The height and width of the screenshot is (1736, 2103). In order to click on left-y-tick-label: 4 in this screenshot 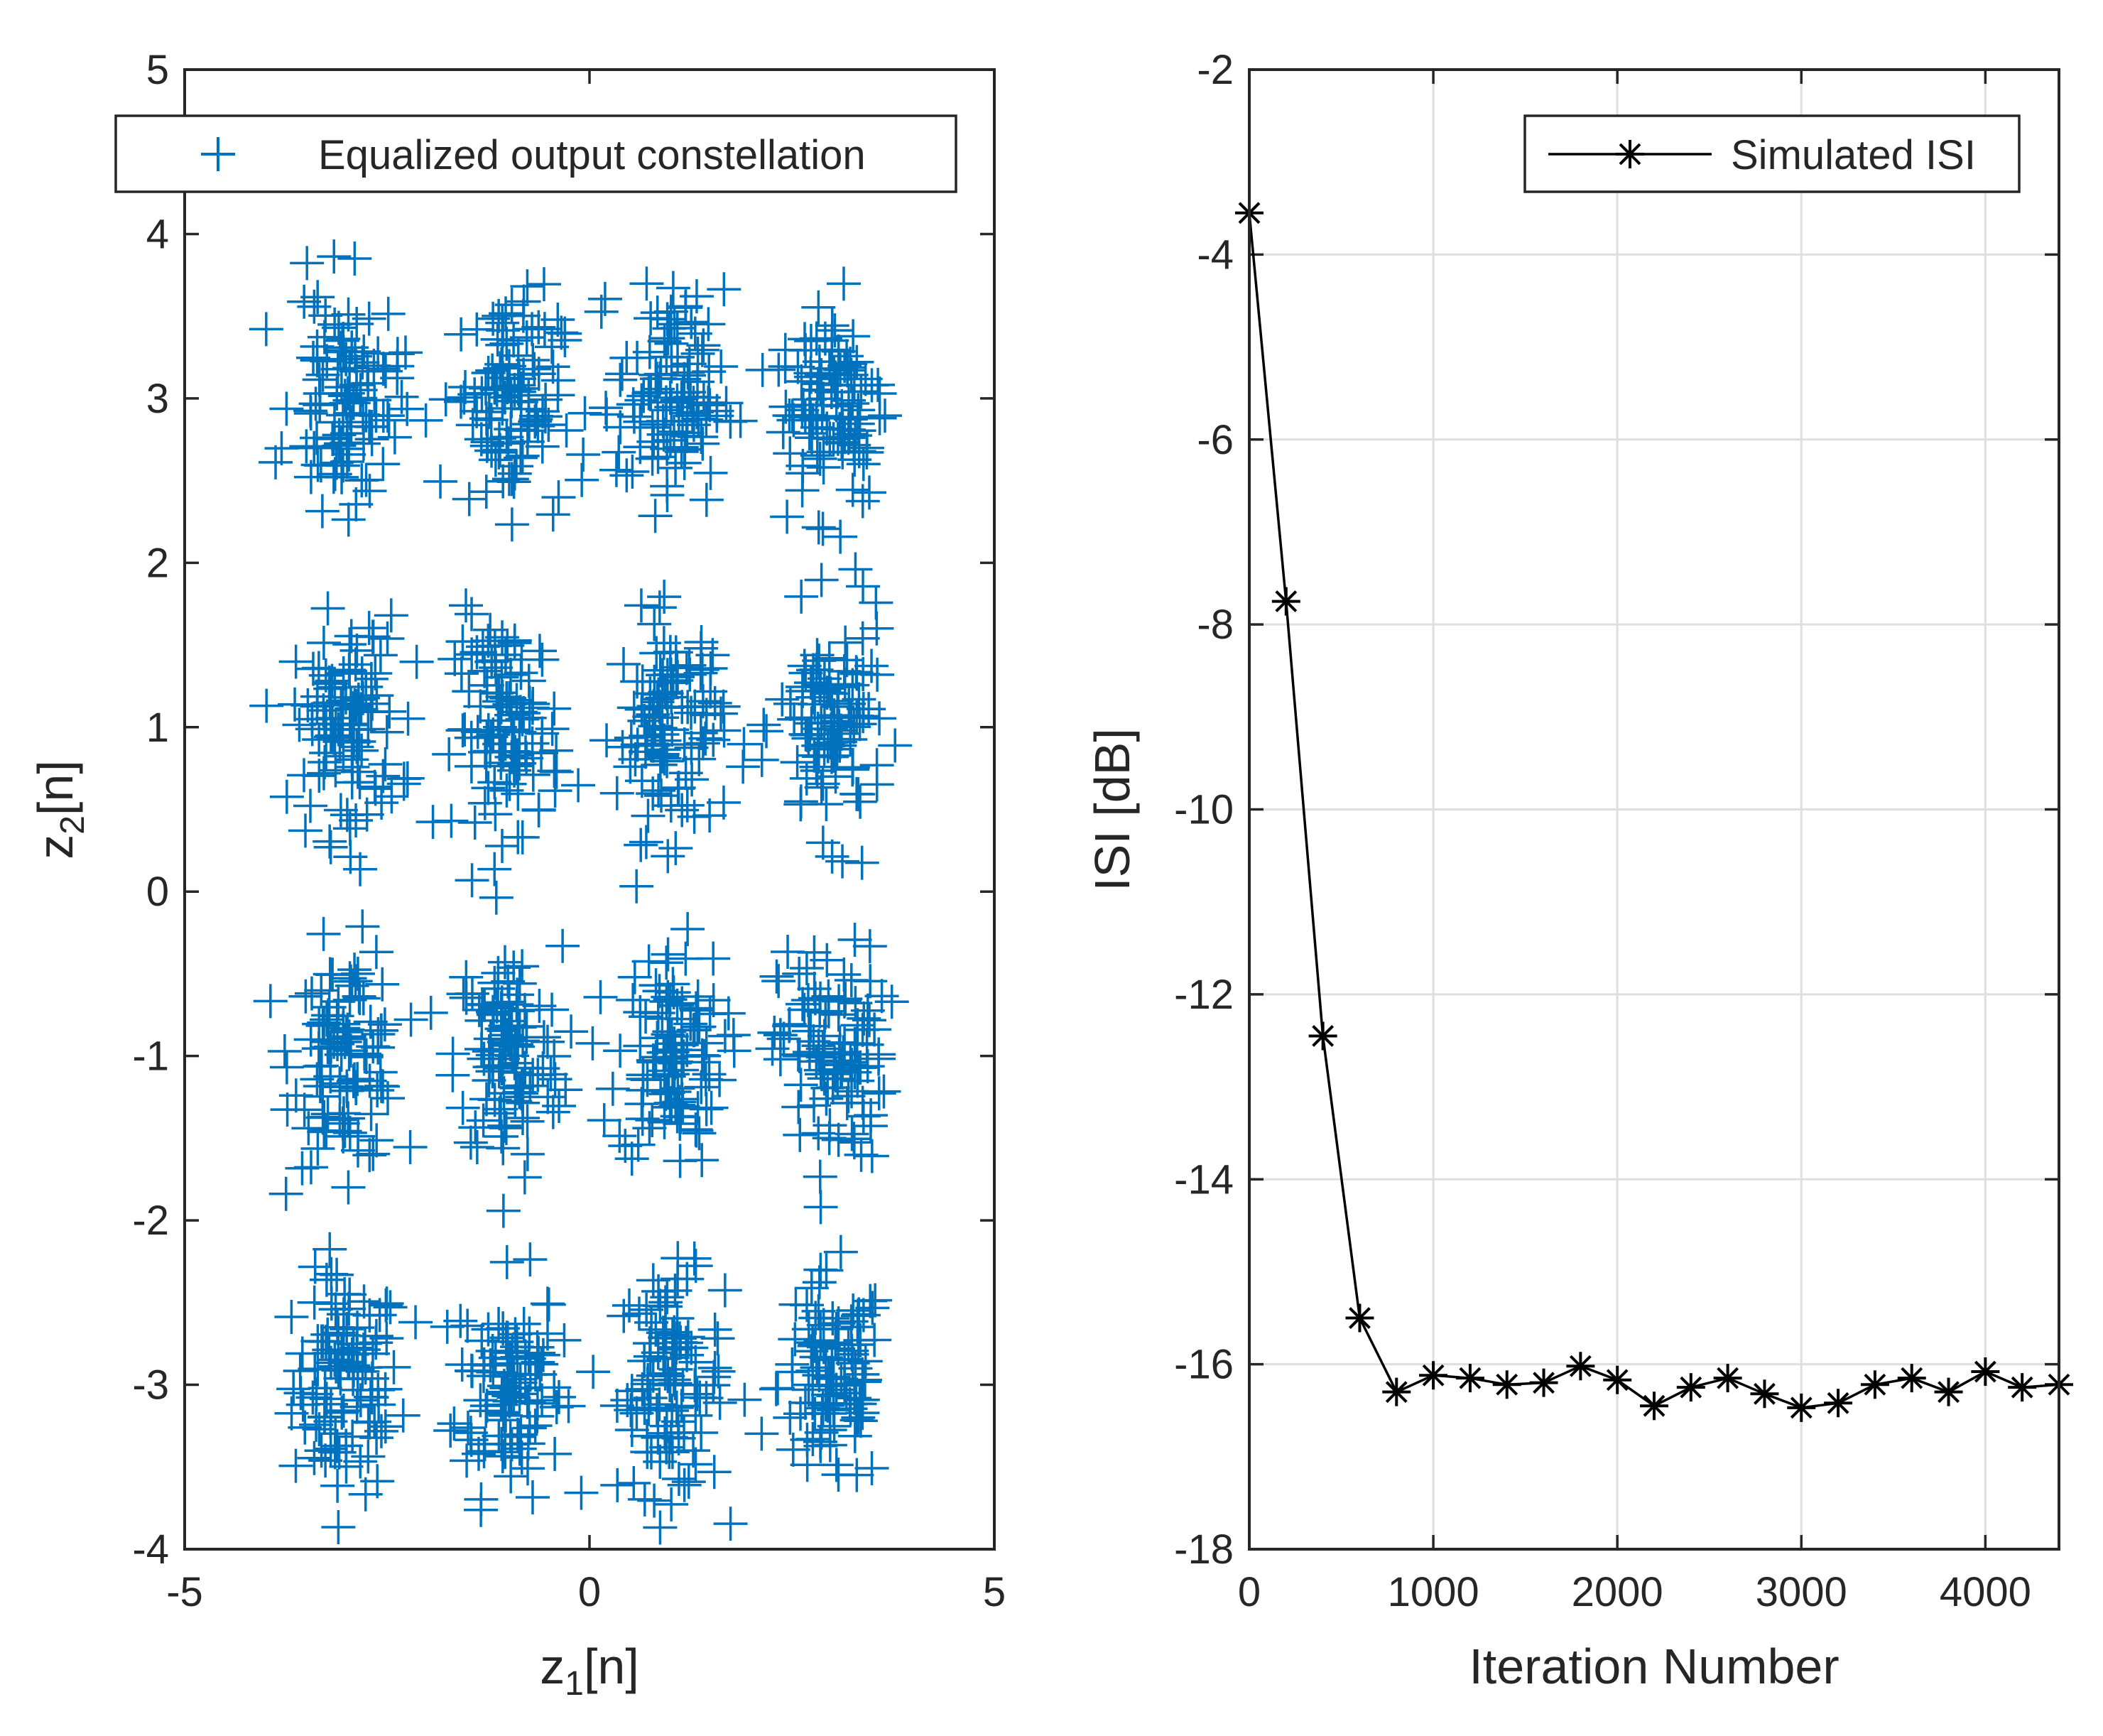, I will do `click(157, 234)`.